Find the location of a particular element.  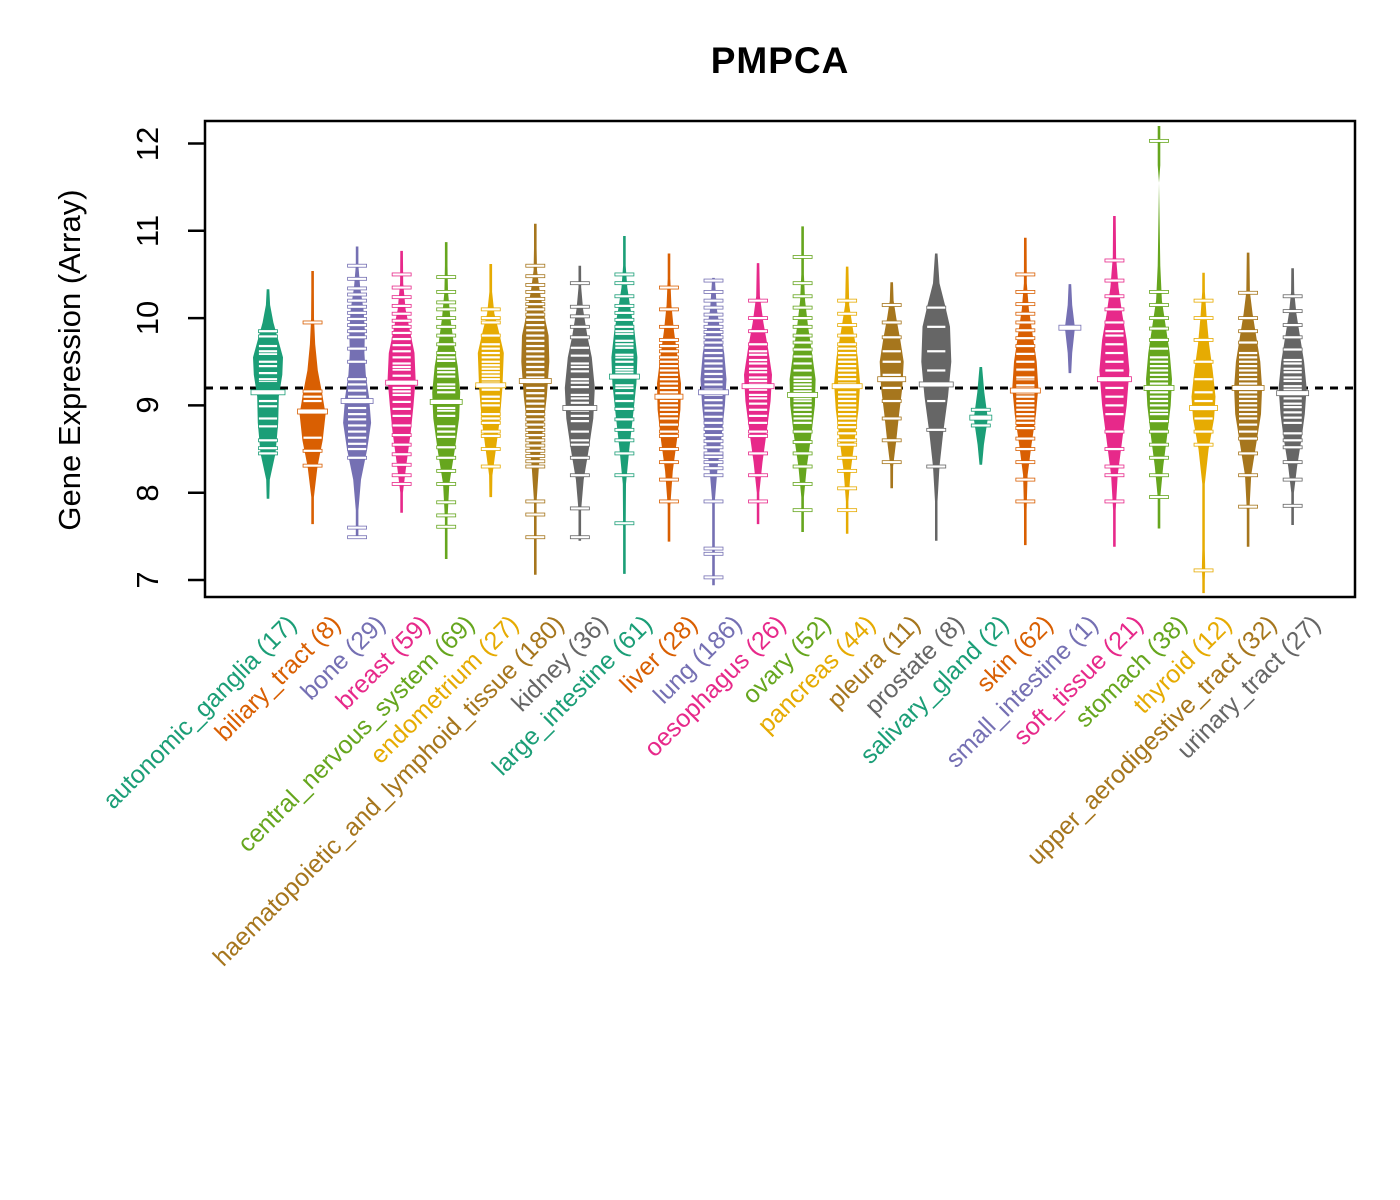

y-tick-label: 10 is located at coordinates (147, 318).